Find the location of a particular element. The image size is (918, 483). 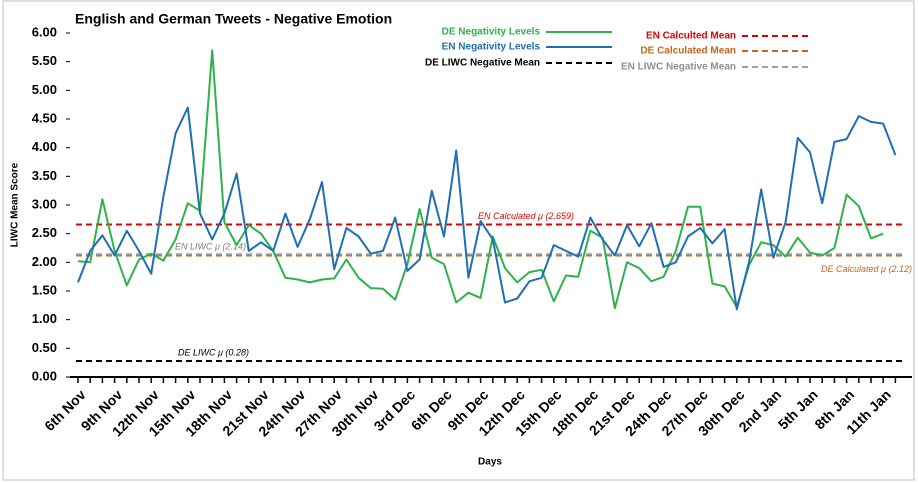

y-tick-label: 1.50 is located at coordinates (44, 289).